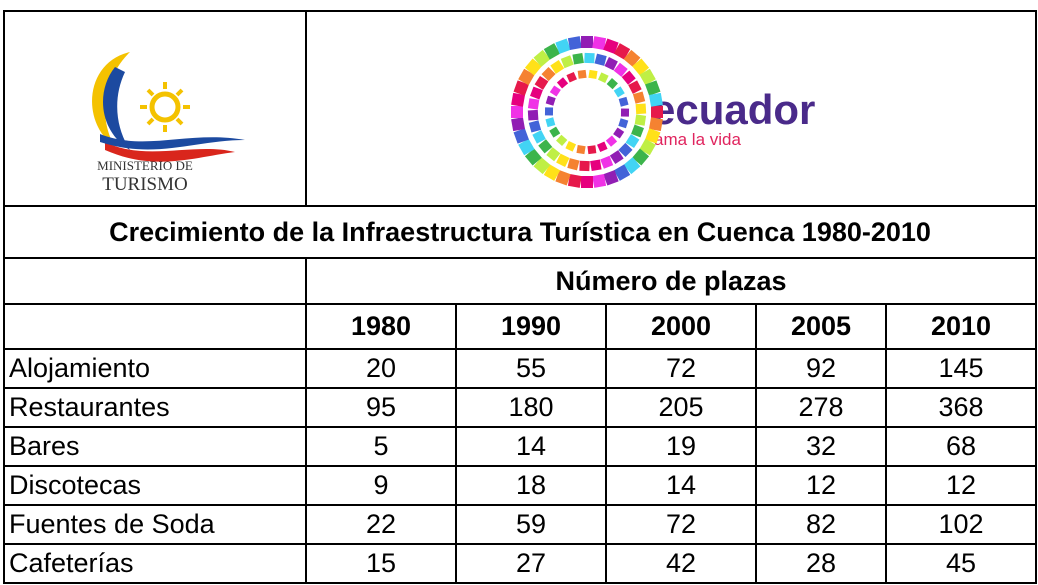  I want to click on value-cell: 22, so click(381, 524).